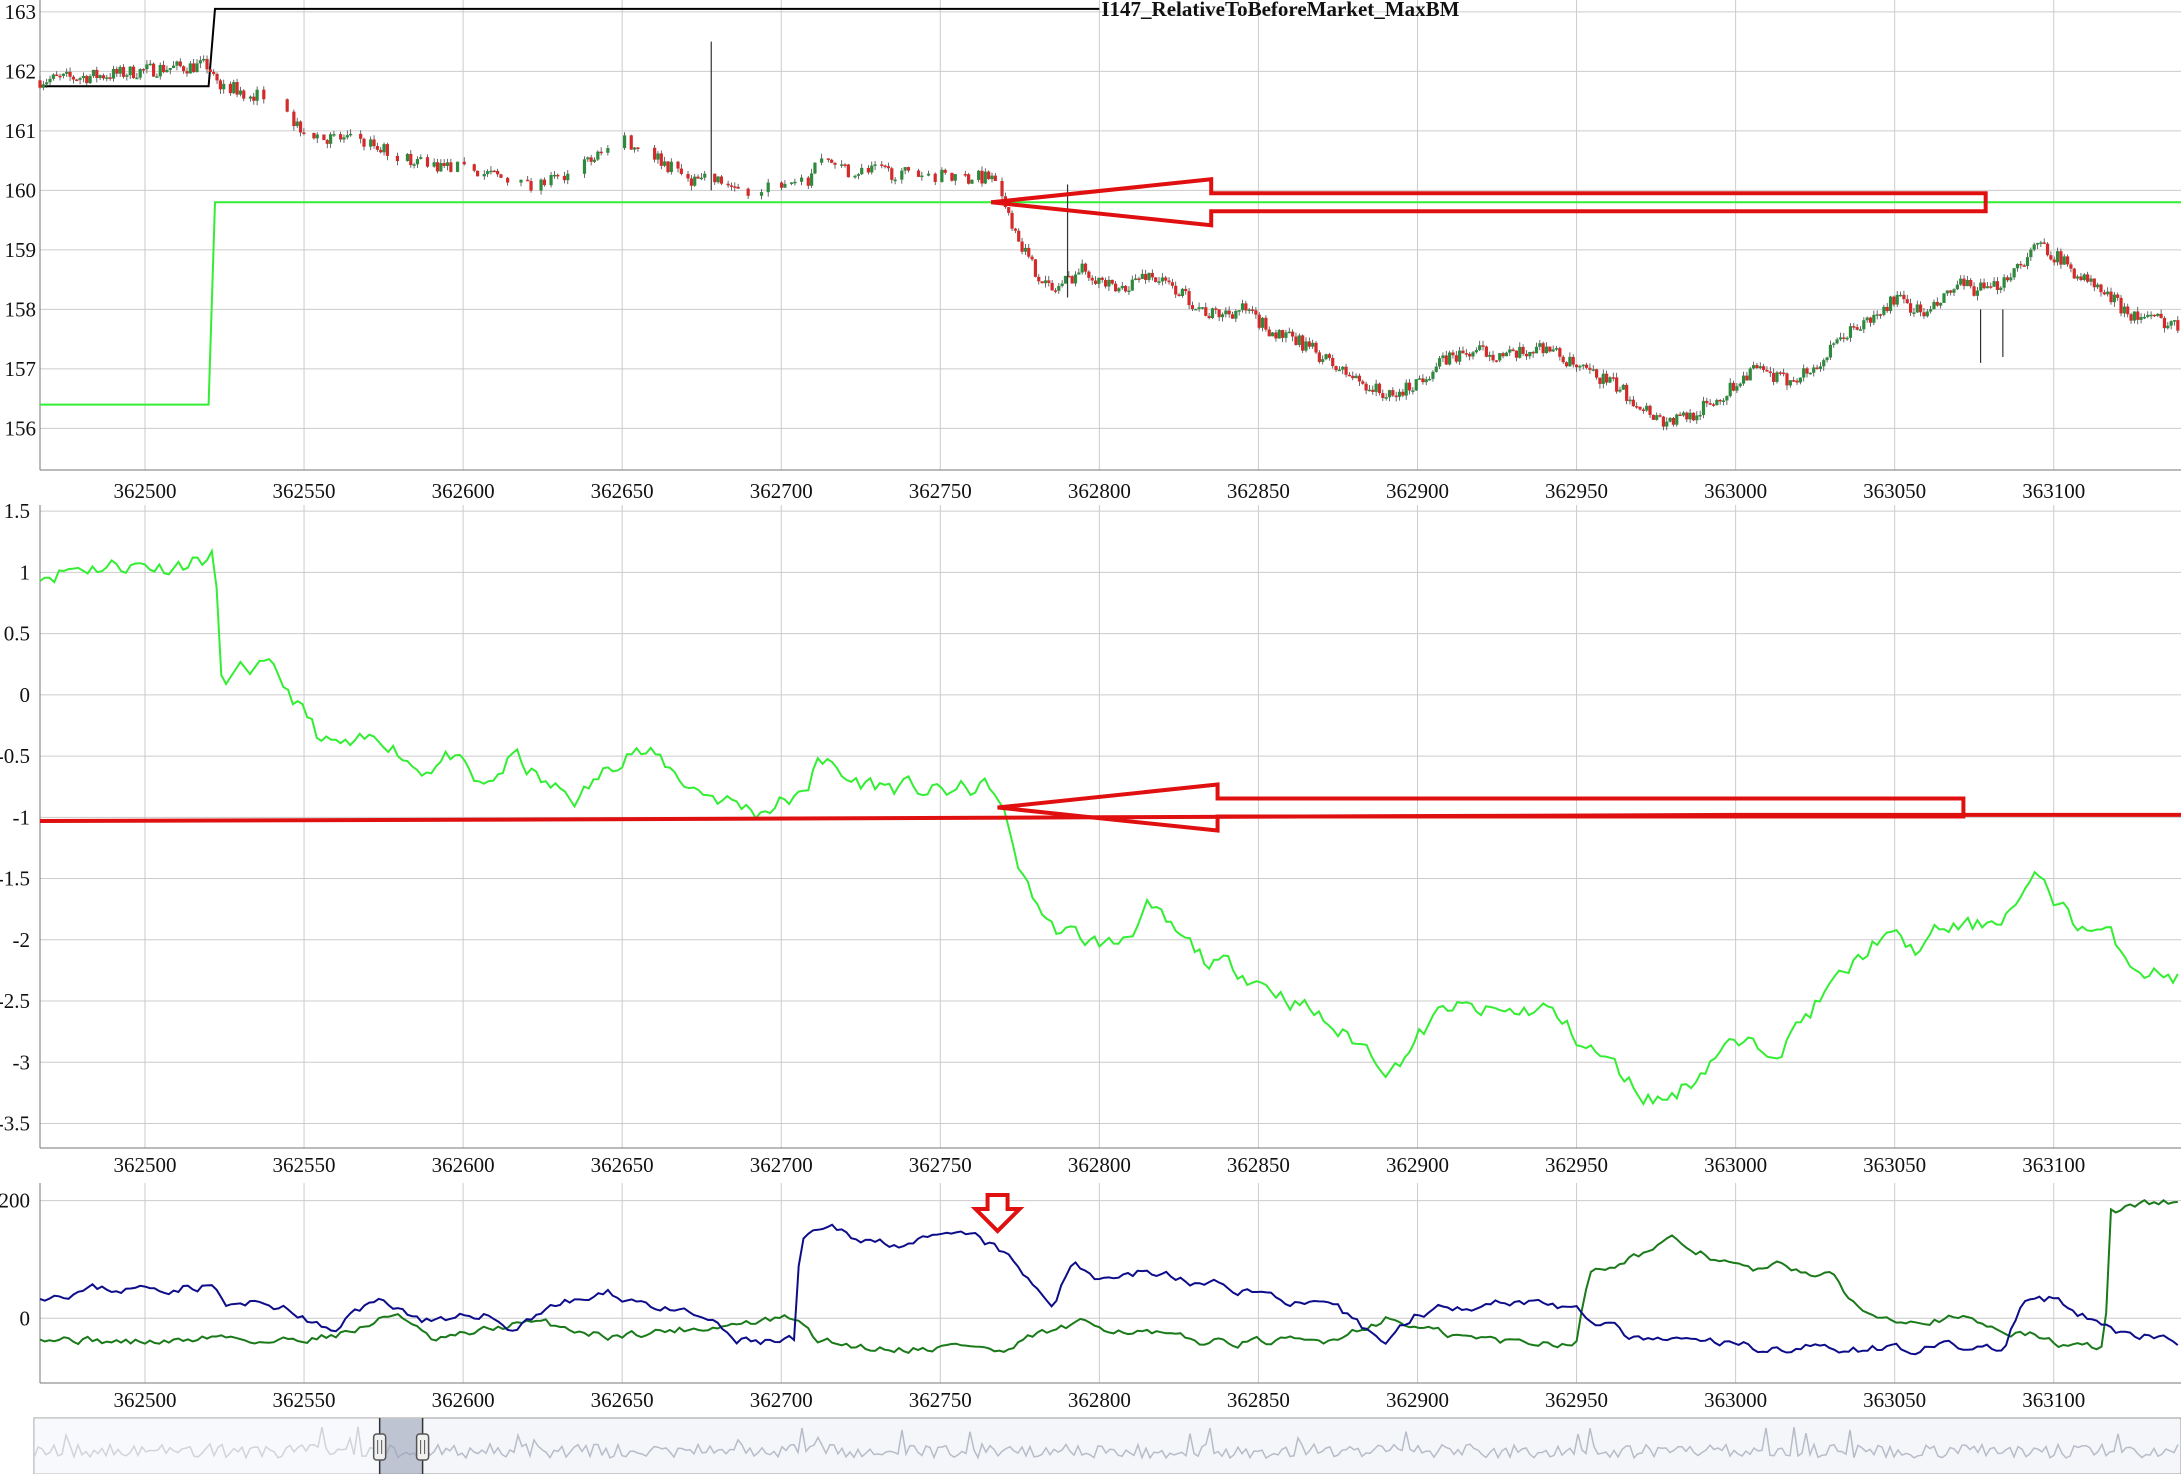 This screenshot has width=2181, height=1474. What do you see at coordinates (21, 12) in the screenshot?
I see `y-tick-label: 163` at bounding box center [21, 12].